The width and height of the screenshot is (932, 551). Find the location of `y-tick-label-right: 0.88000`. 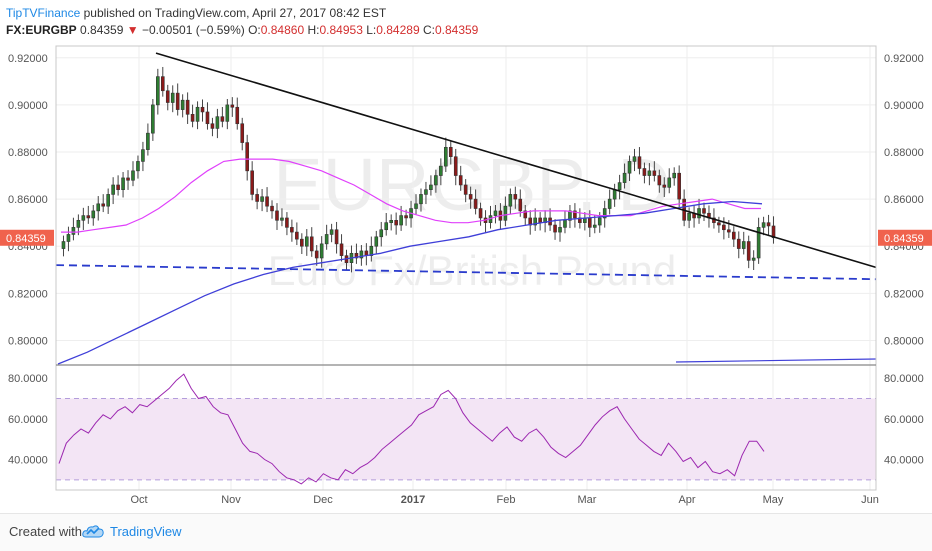

y-tick-label-right: 0.88000 is located at coordinates (904, 153).